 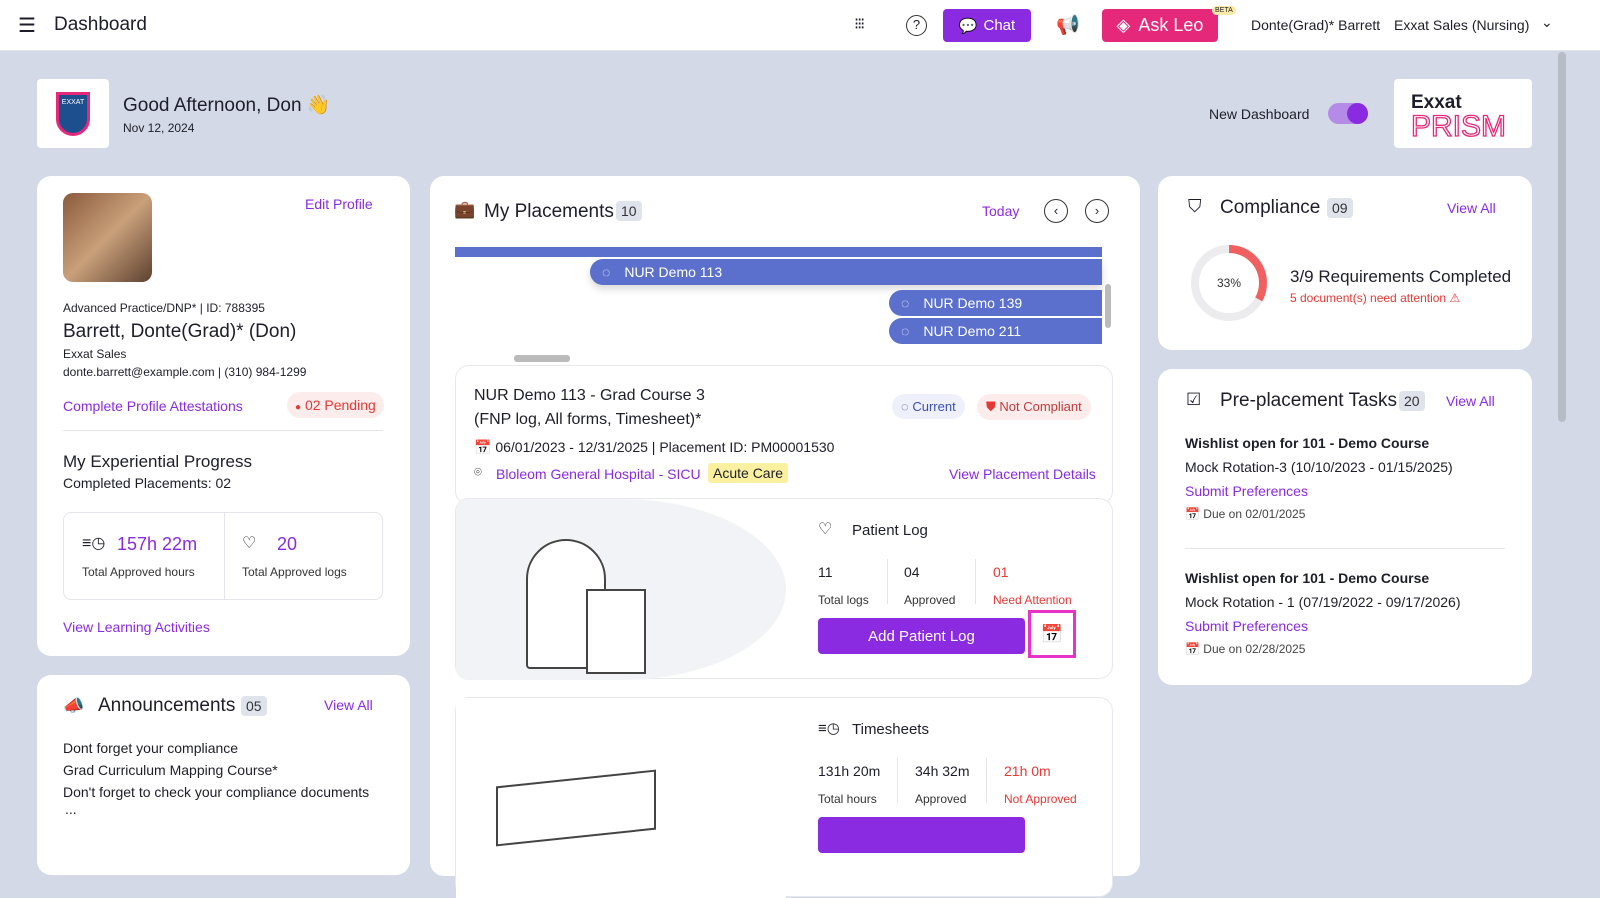 I want to click on announcement-title: Dont forget your compliance, so click(x=151, y=748).